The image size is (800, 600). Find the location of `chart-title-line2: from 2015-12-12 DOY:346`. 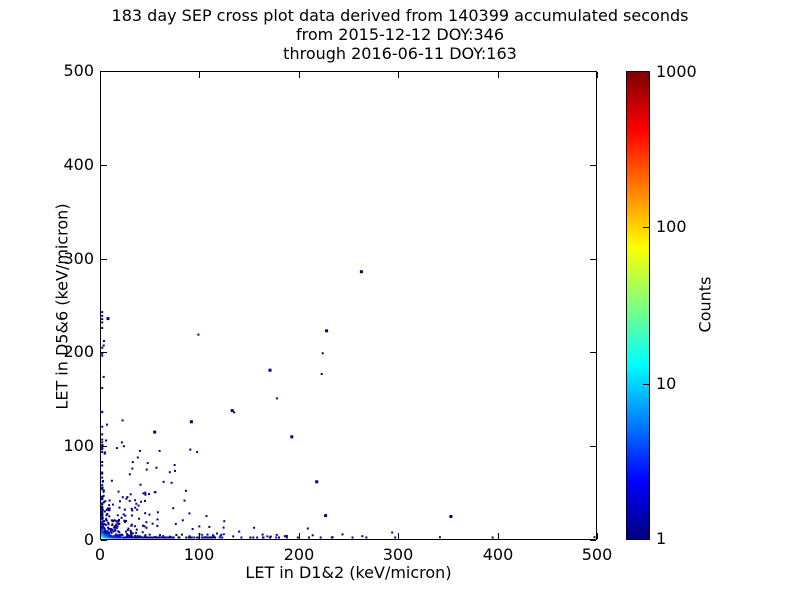

chart-title-line2: from 2015-12-12 DOY:346 is located at coordinates (399, 34).